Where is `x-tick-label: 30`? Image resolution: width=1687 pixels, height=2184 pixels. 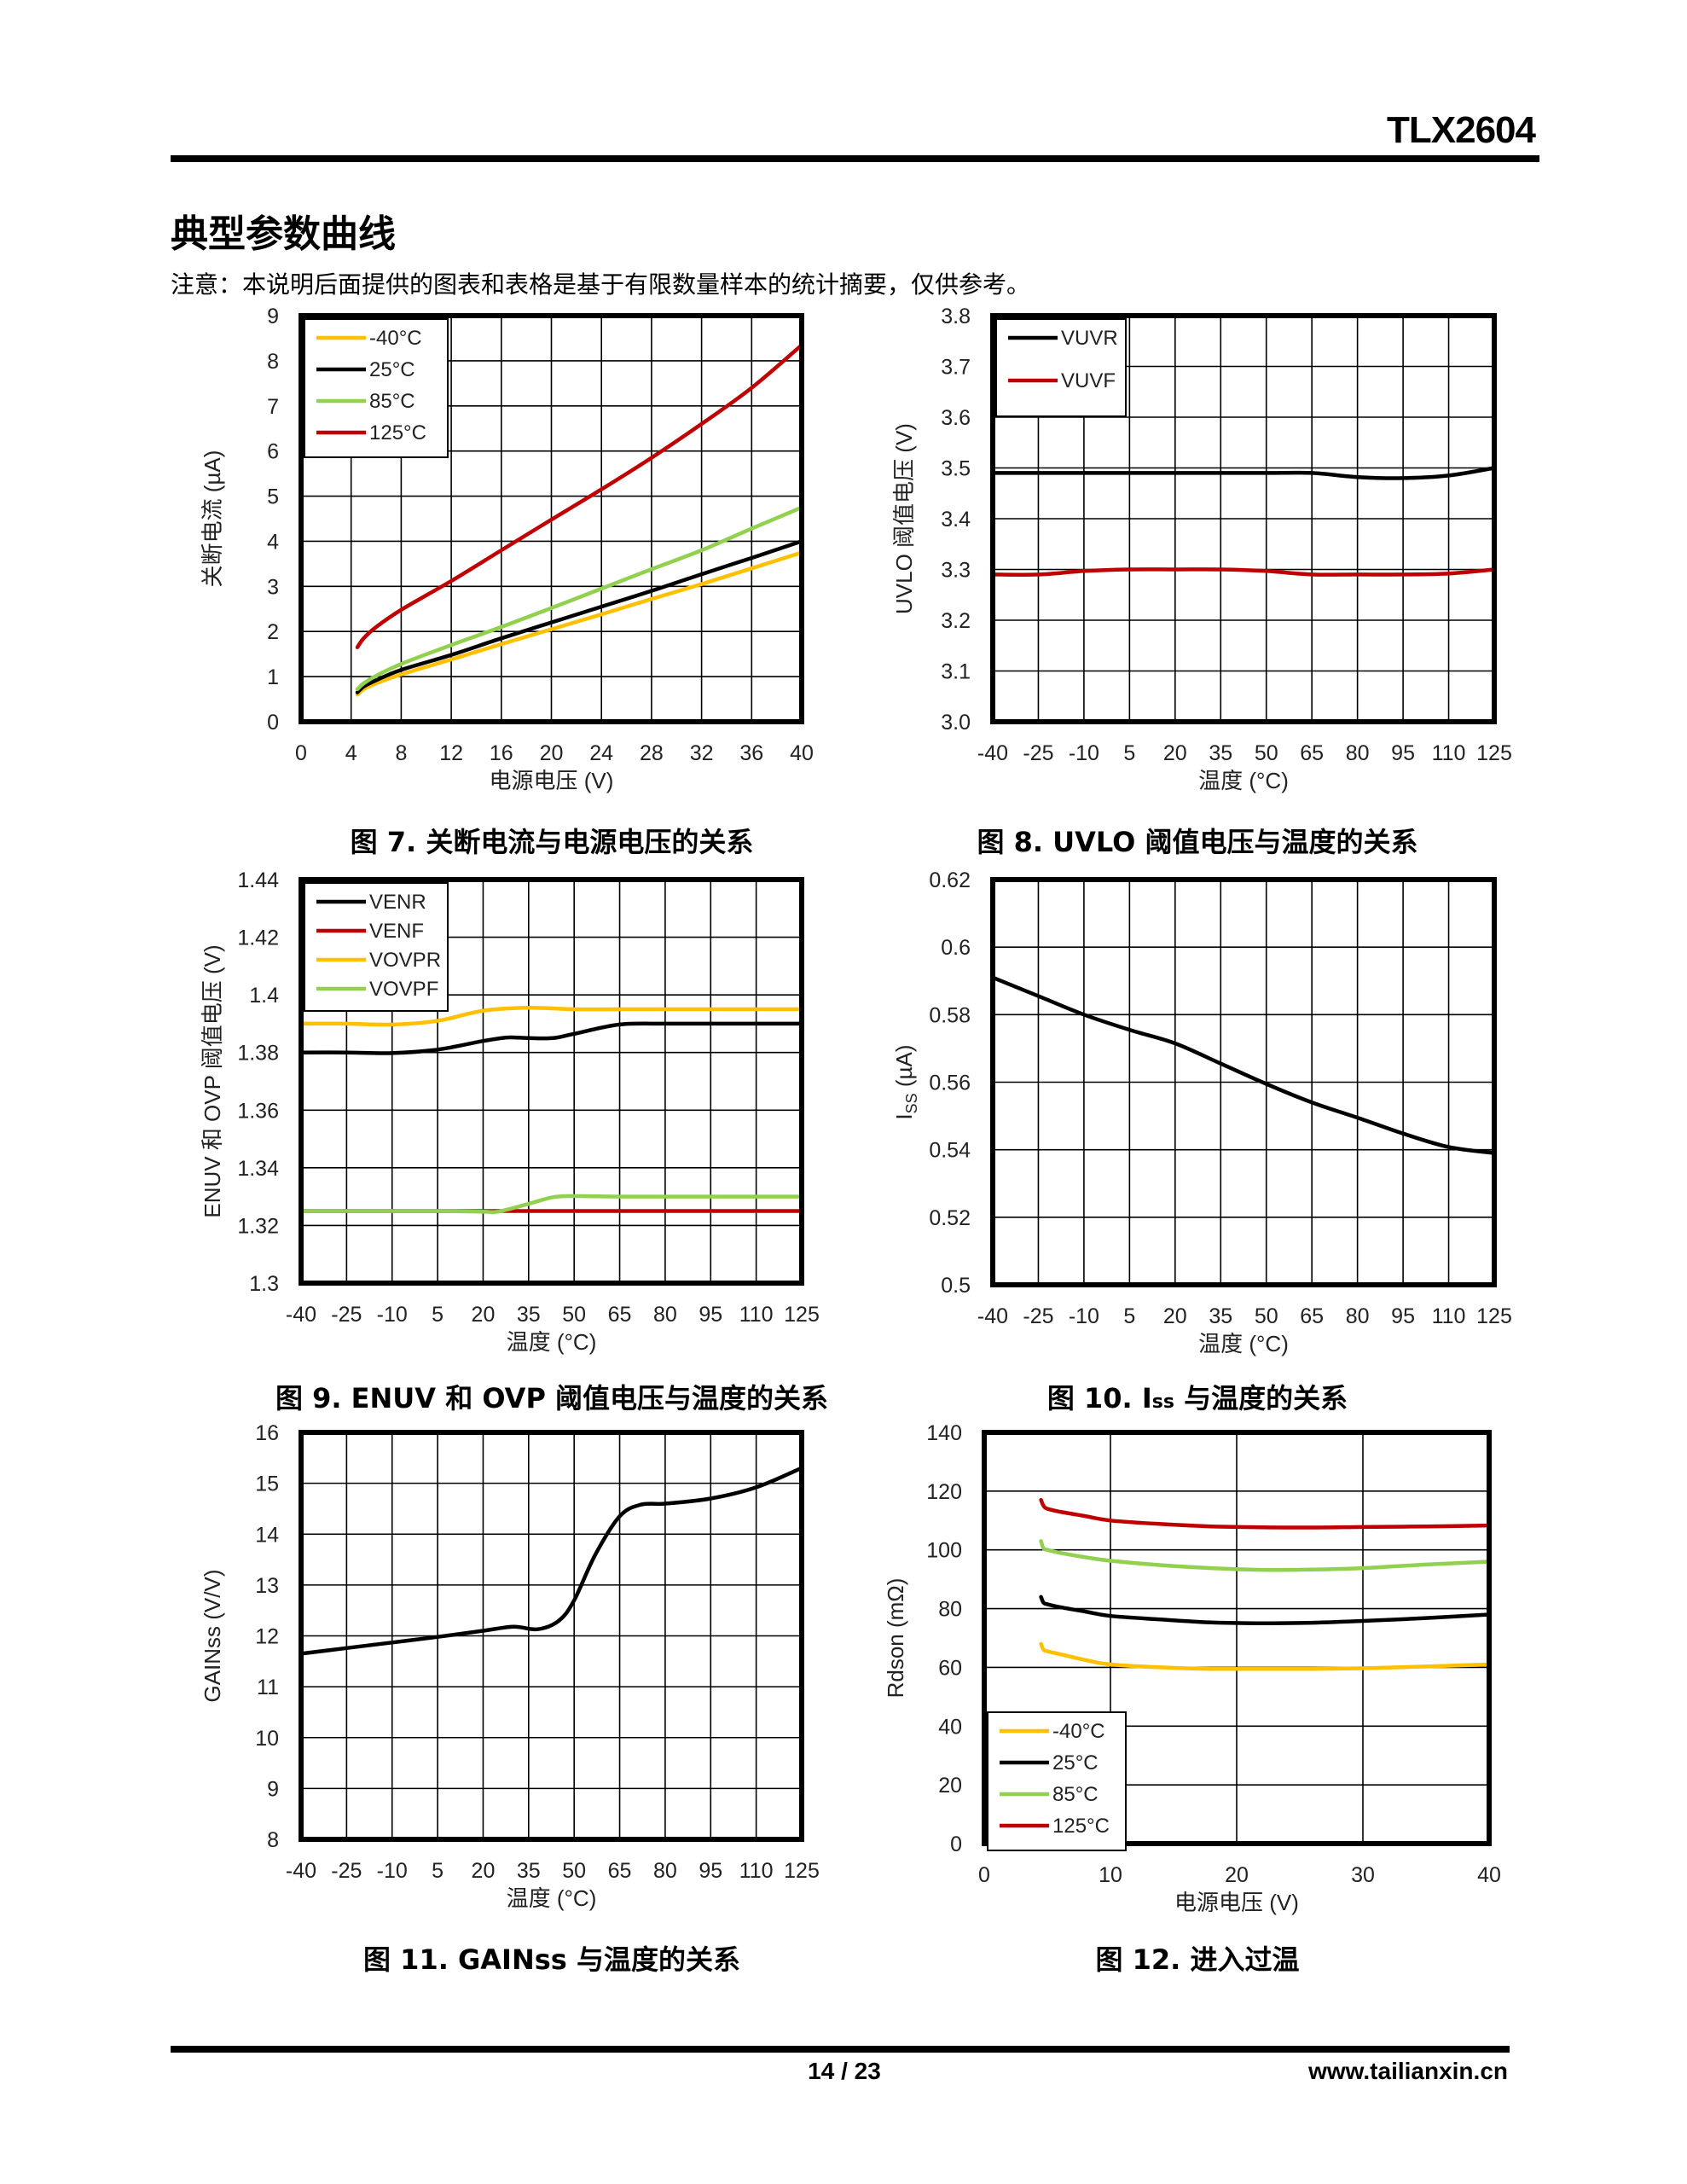
x-tick-label: 30 is located at coordinates (1363, 1875).